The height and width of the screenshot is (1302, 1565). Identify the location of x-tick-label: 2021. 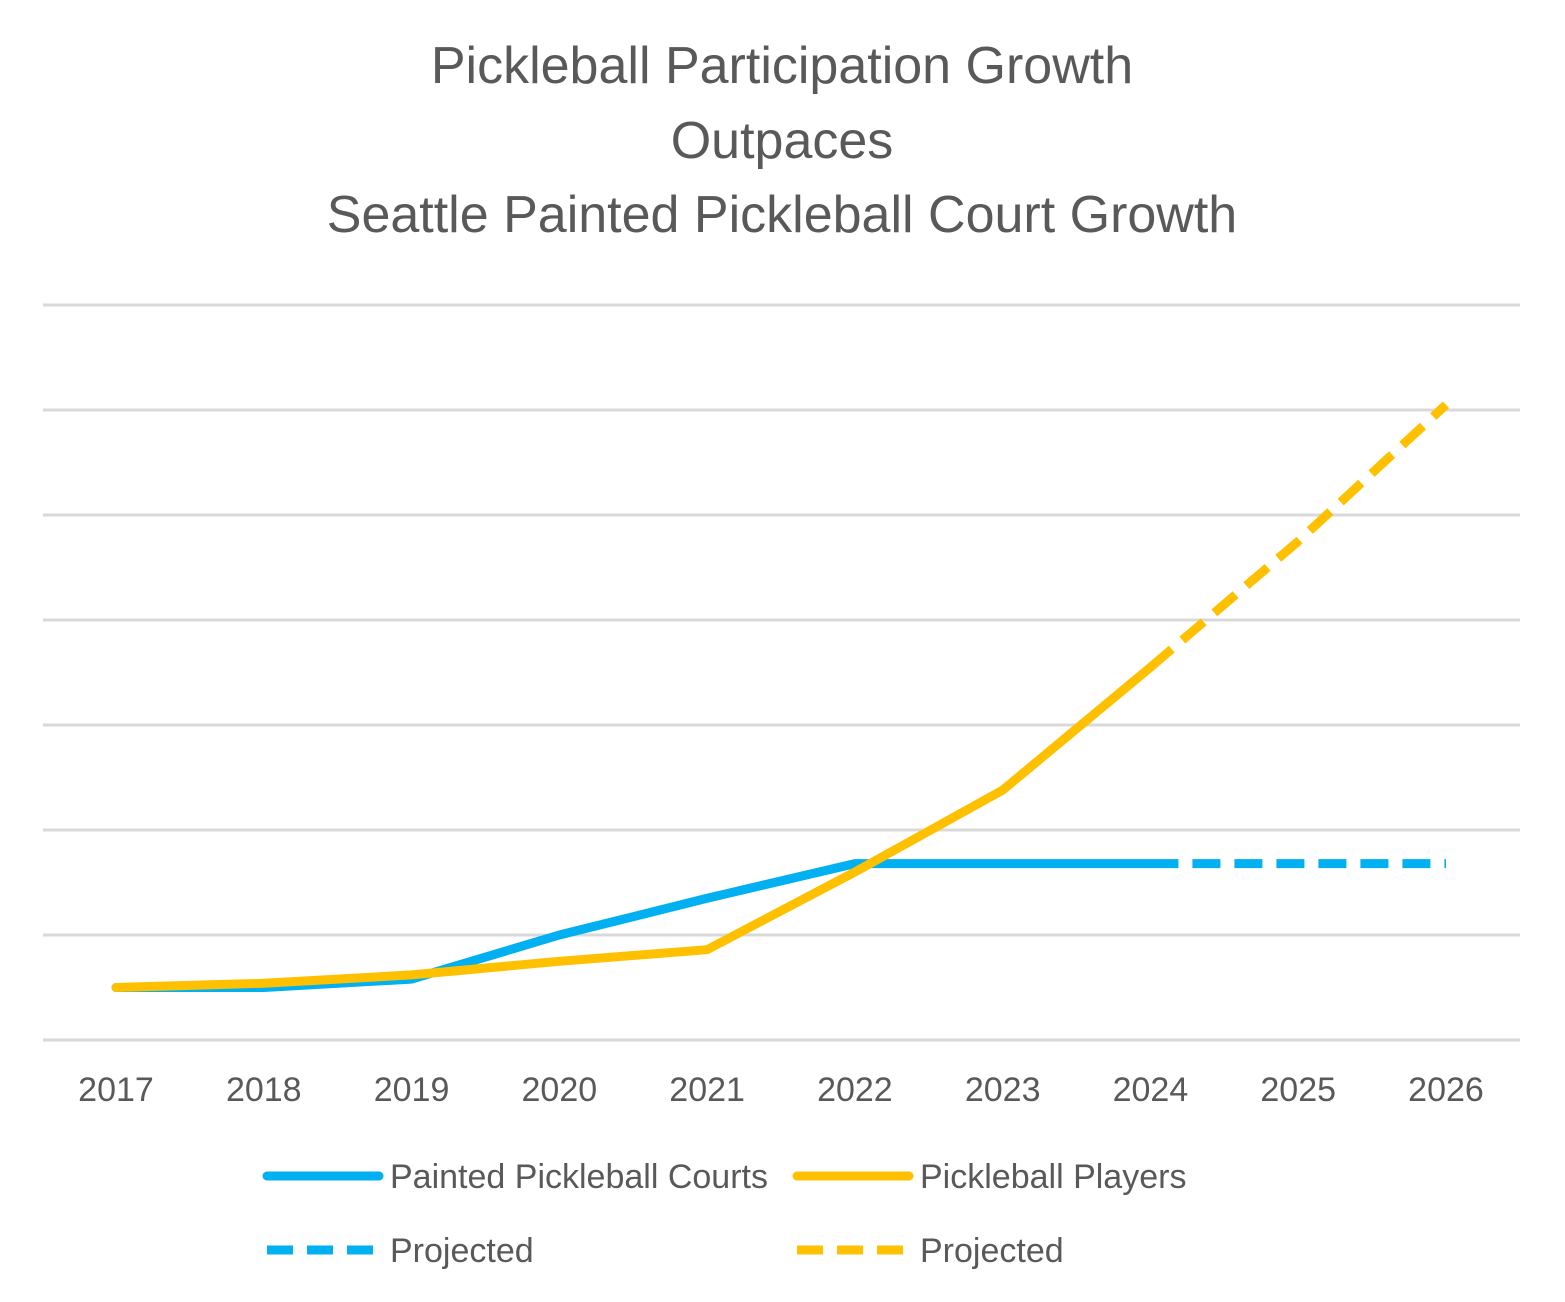
(707, 1090).